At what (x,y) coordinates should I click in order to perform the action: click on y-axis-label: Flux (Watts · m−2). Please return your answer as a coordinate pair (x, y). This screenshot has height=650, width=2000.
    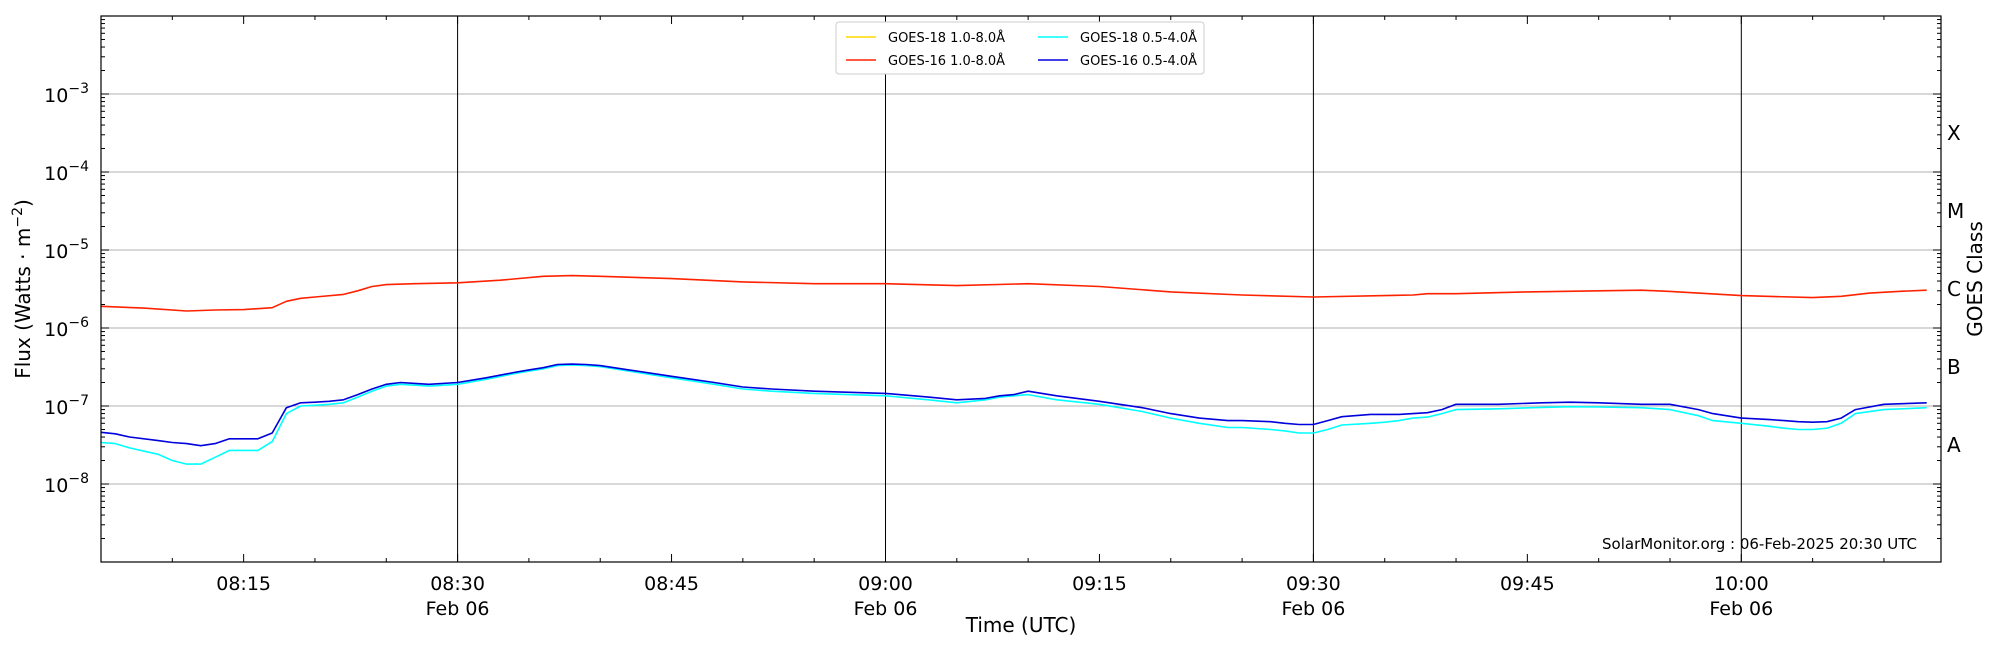
    Looking at the image, I should click on (22, 289).